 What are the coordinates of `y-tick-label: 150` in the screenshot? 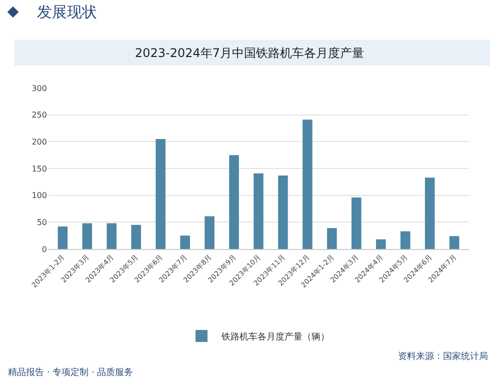 It's located at (39, 169).